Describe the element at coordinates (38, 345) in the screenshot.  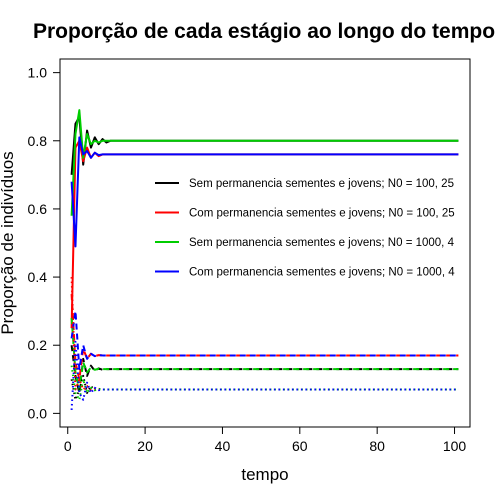
I see `y-tick-label: 0.2` at that location.